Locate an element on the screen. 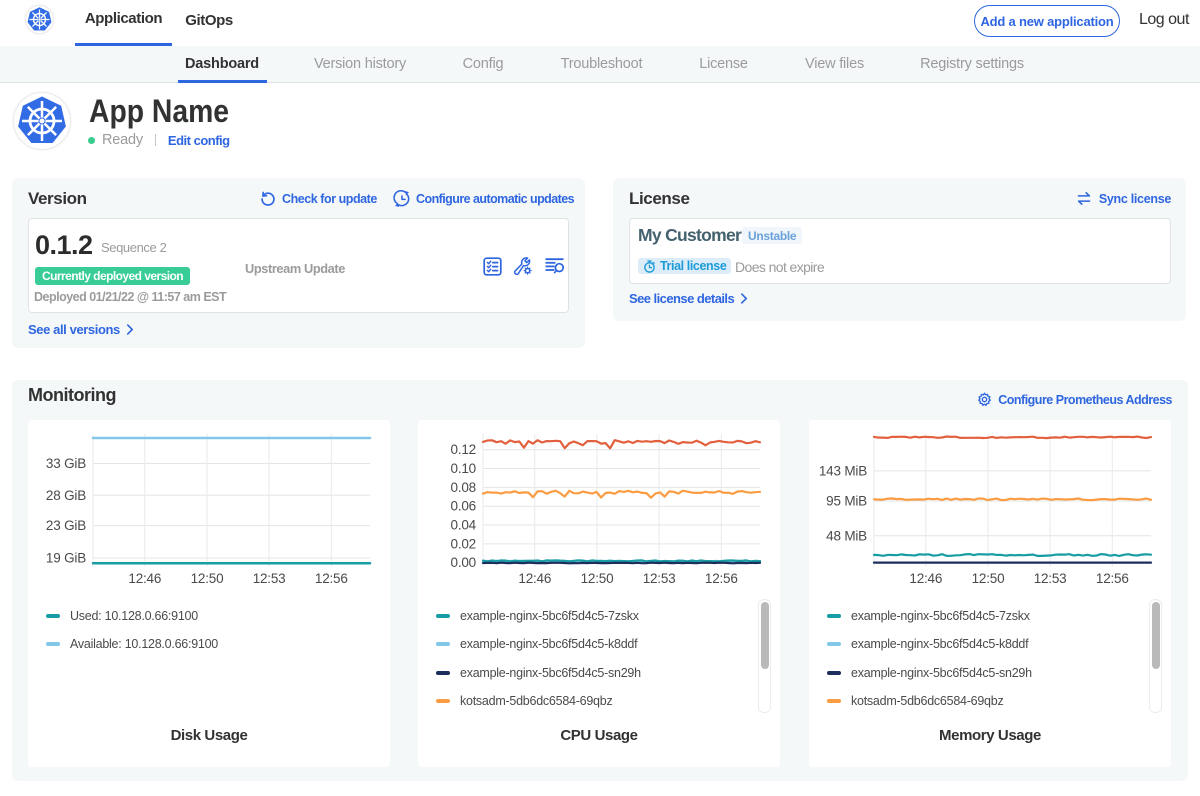 This screenshot has height=796, width=1200. svg-text: 33 GiB is located at coordinates (66, 463).